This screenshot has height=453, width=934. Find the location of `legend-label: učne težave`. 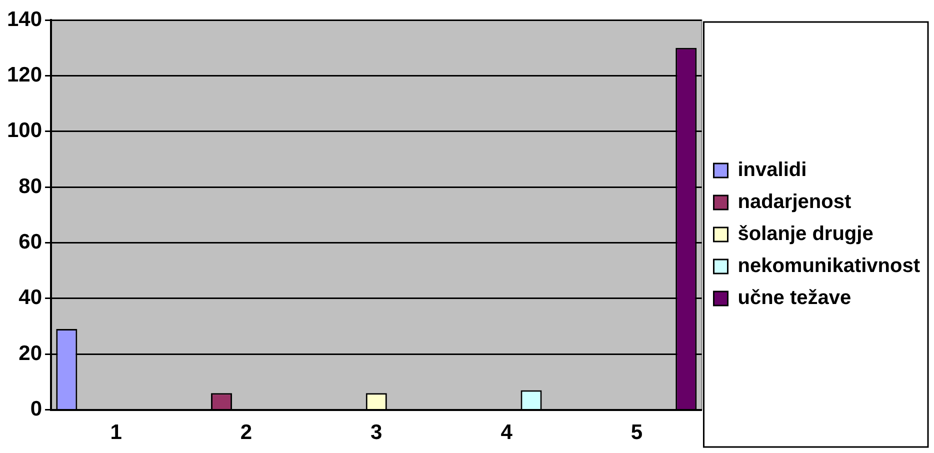

legend-label: učne težave is located at coordinates (795, 298).